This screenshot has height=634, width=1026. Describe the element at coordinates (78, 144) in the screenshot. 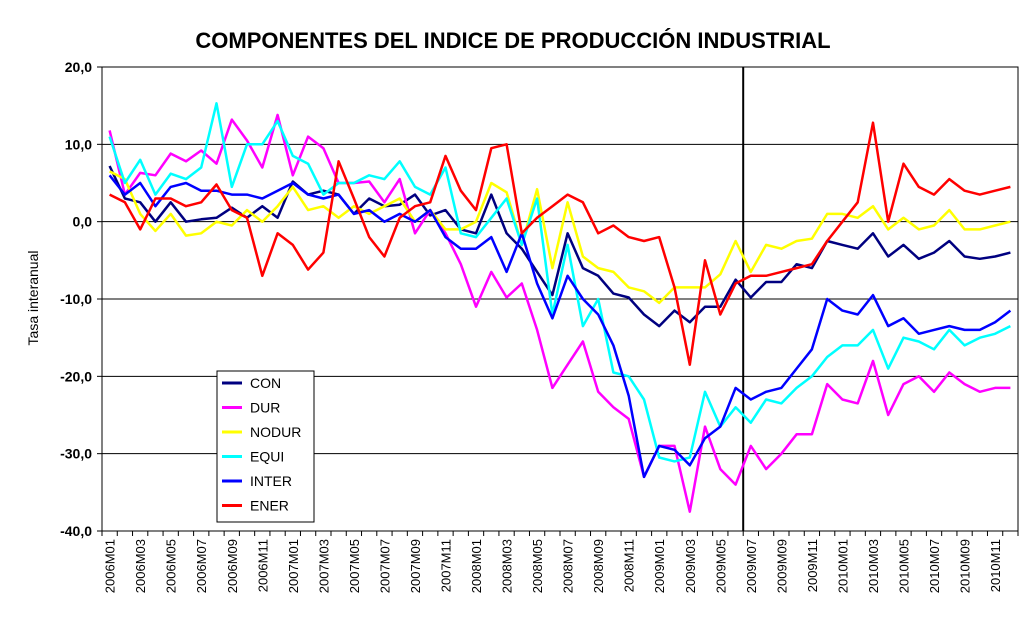

I see `y-tick-label: 10,0` at that location.